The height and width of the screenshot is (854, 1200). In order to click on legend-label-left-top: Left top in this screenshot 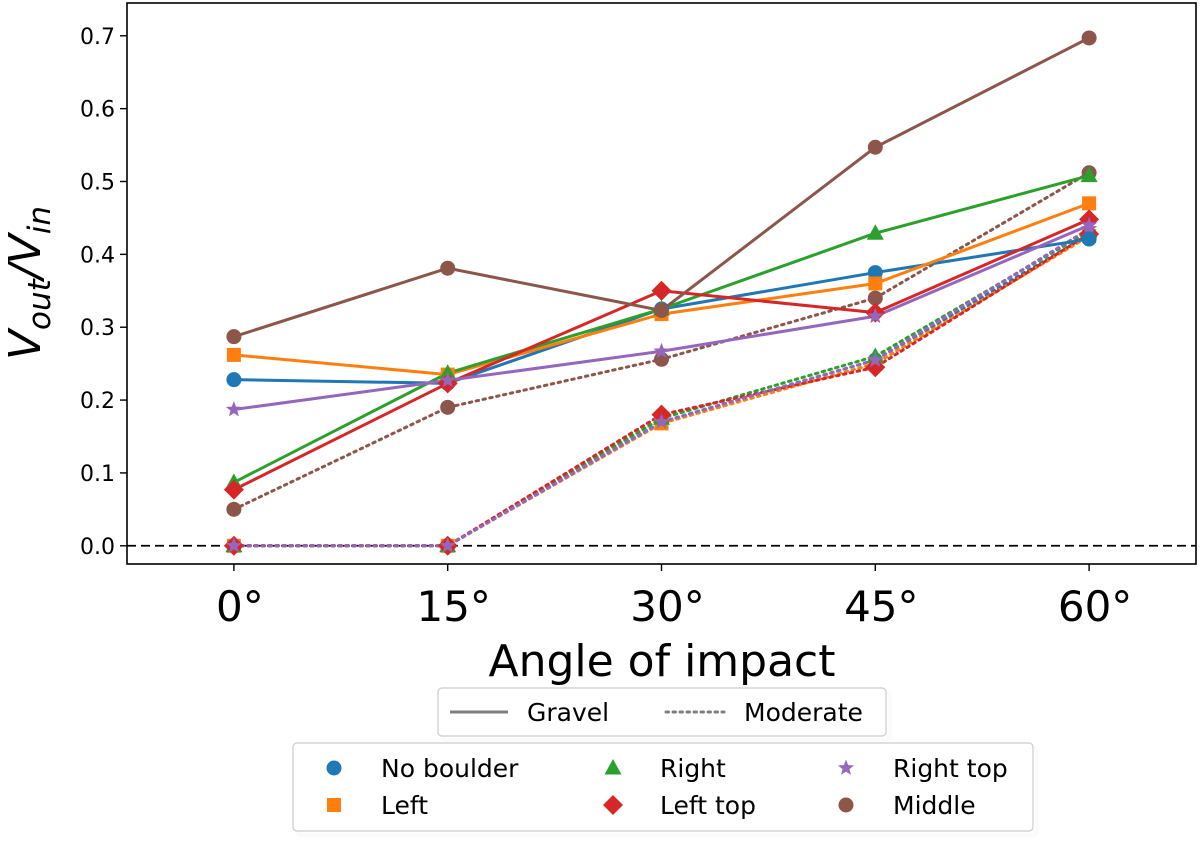, I will do `click(708, 805)`.